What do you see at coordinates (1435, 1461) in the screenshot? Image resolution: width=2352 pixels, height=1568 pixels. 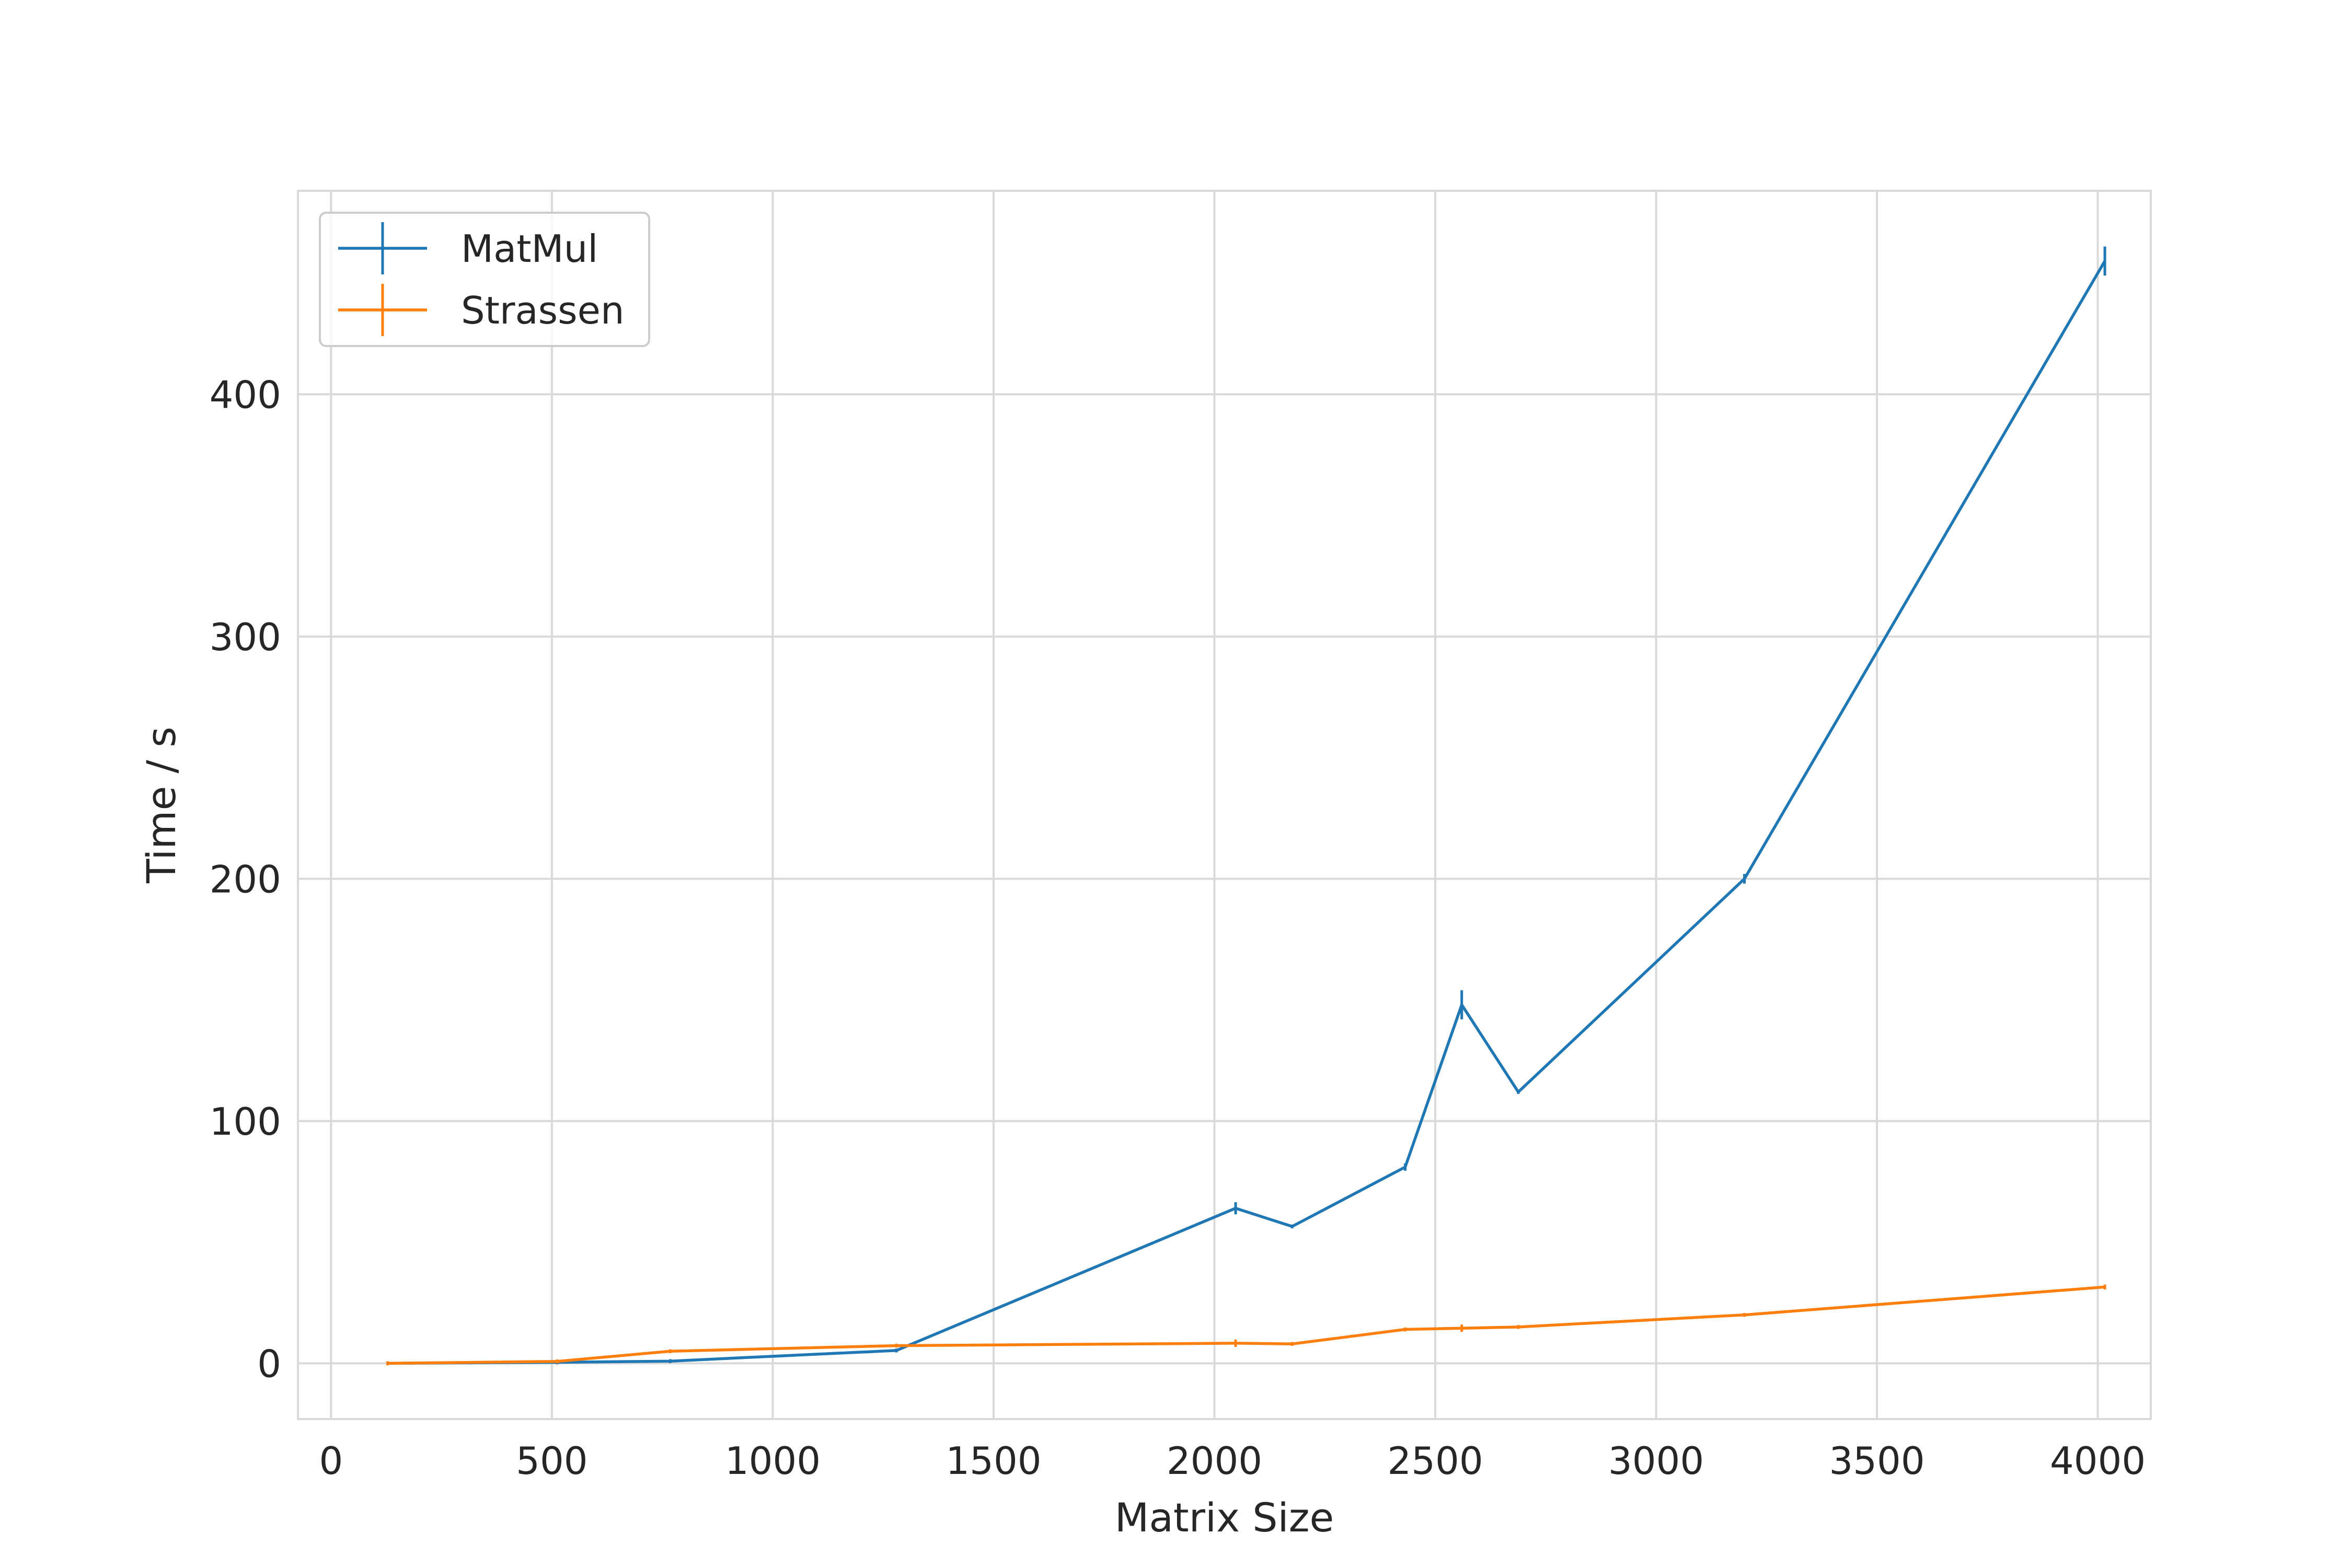 I see `x-tick-label: 2500` at bounding box center [1435, 1461].